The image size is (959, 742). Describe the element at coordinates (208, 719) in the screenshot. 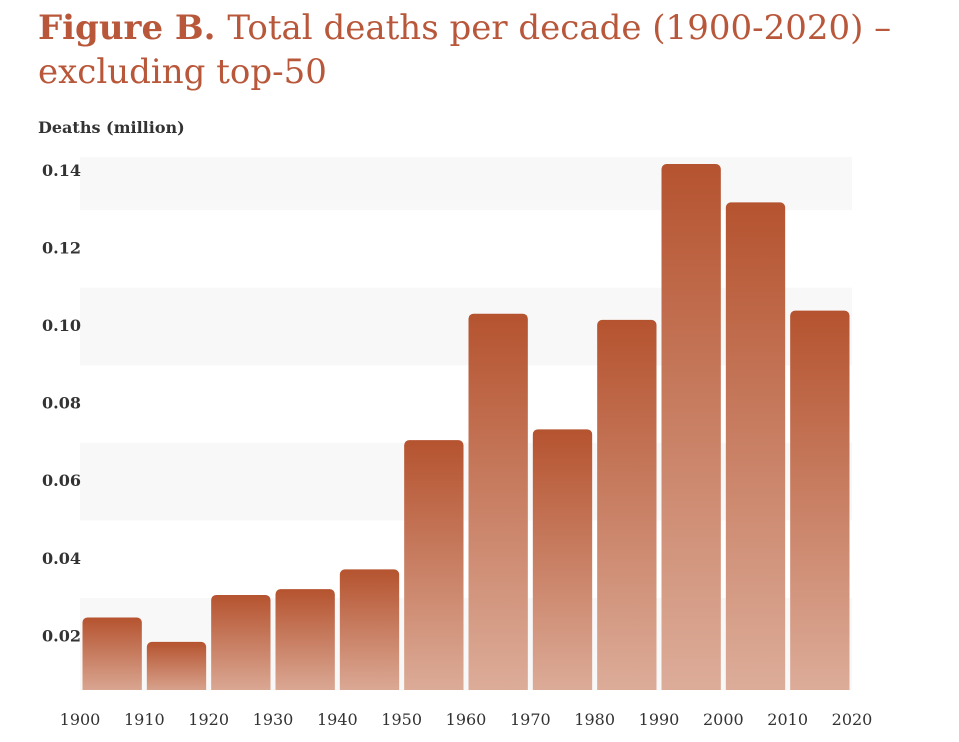

I see `x-tick-label: 1920` at that location.